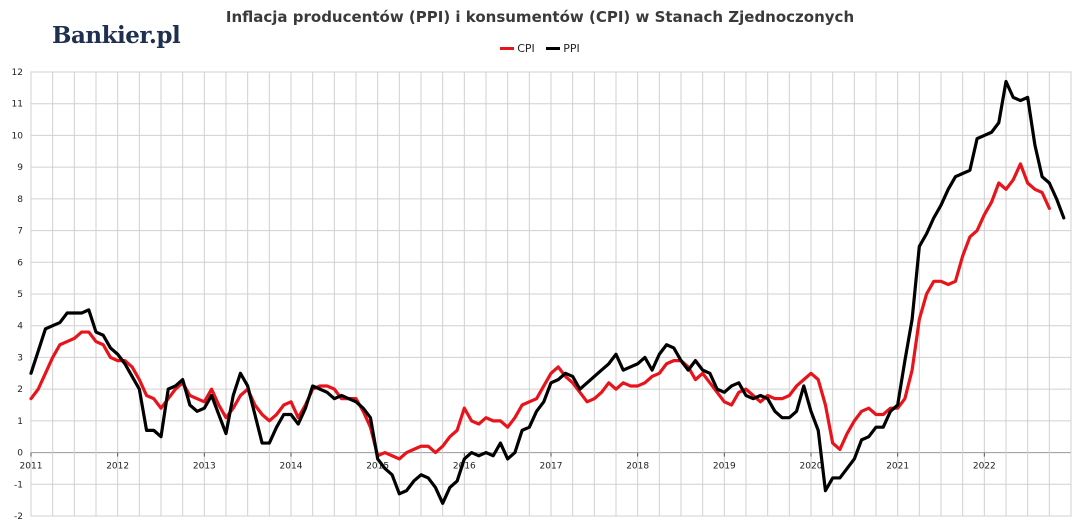  Describe the element at coordinates (20, 358) in the screenshot. I see `y-tick-label: 3` at that location.